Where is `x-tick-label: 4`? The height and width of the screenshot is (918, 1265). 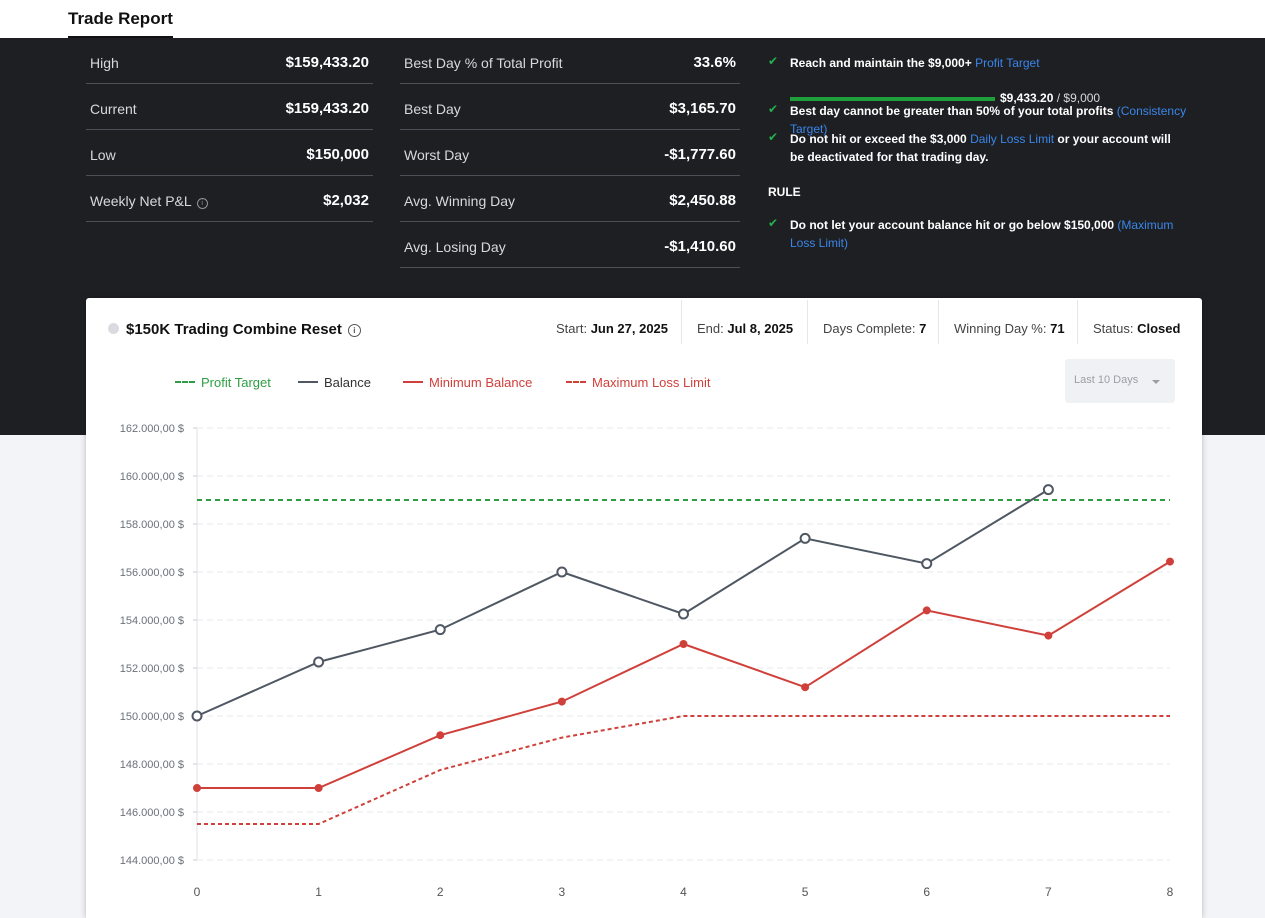
x-tick-label: 4 is located at coordinates (683, 892).